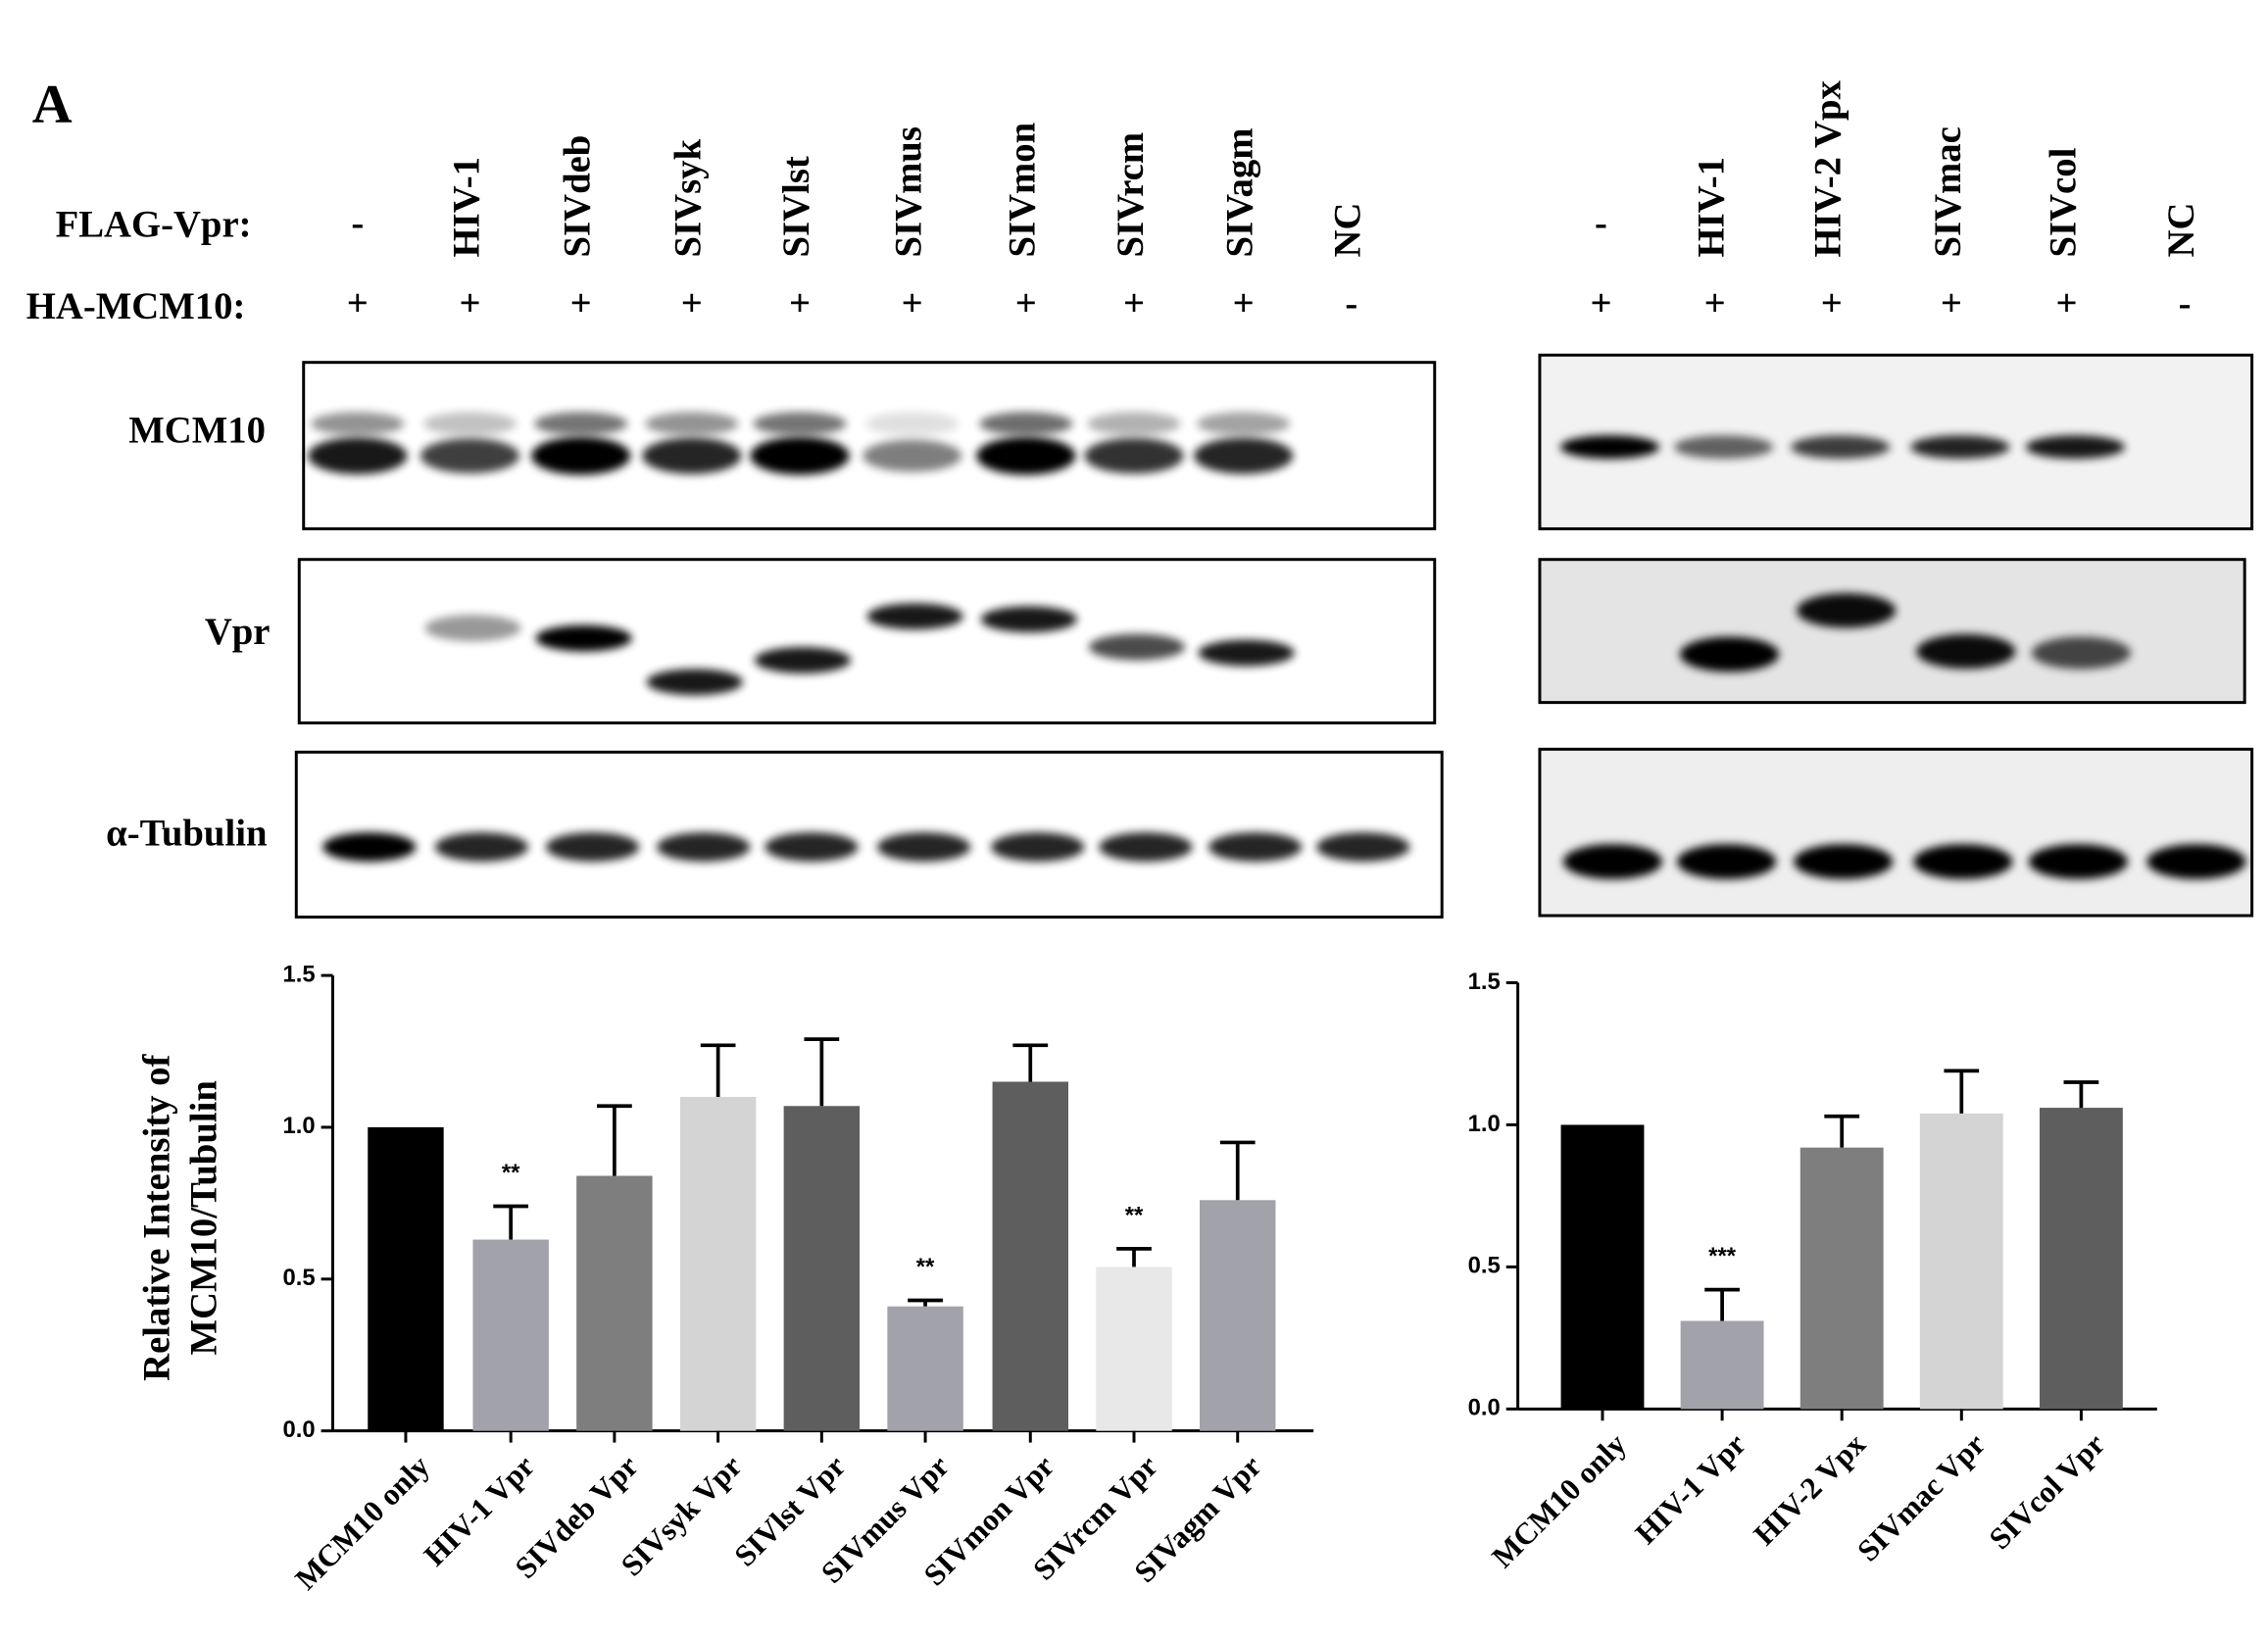 Image resolution: width=2268 pixels, height=1640 pixels. What do you see at coordinates (2063, 202) in the screenshot?
I see `lane-label: SIVcol` at bounding box center [2063, 202].